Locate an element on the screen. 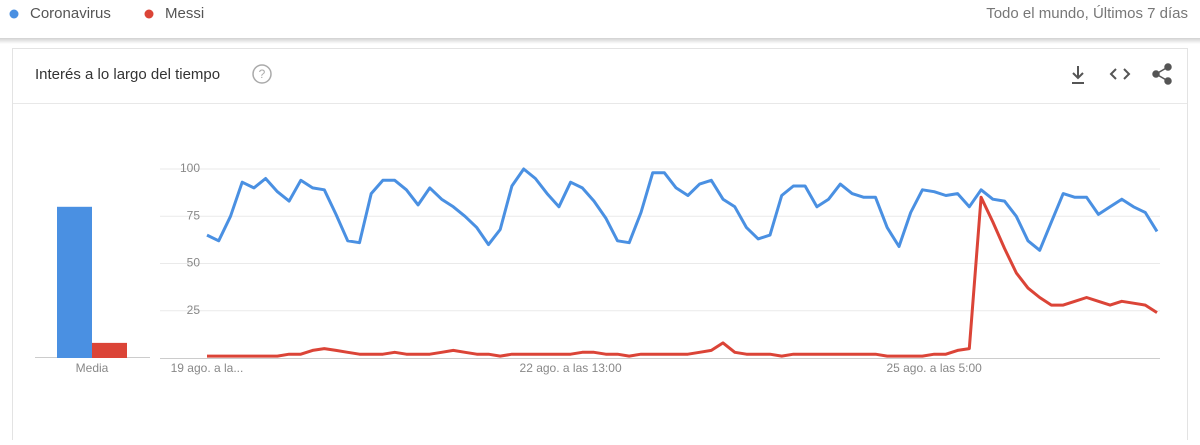 This screenshot has height=445, width=1200. filters: Todo el mundo, Últimos 7 días is located at coordinates (1087, 13).